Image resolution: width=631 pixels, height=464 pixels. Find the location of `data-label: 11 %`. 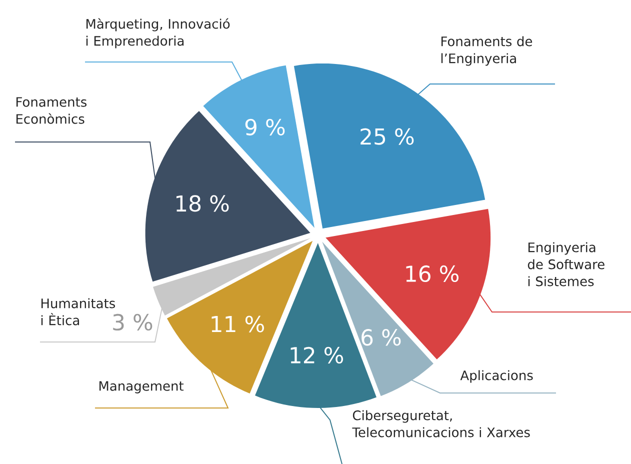

data-label: 11 % is located at coordinates (238, 324).